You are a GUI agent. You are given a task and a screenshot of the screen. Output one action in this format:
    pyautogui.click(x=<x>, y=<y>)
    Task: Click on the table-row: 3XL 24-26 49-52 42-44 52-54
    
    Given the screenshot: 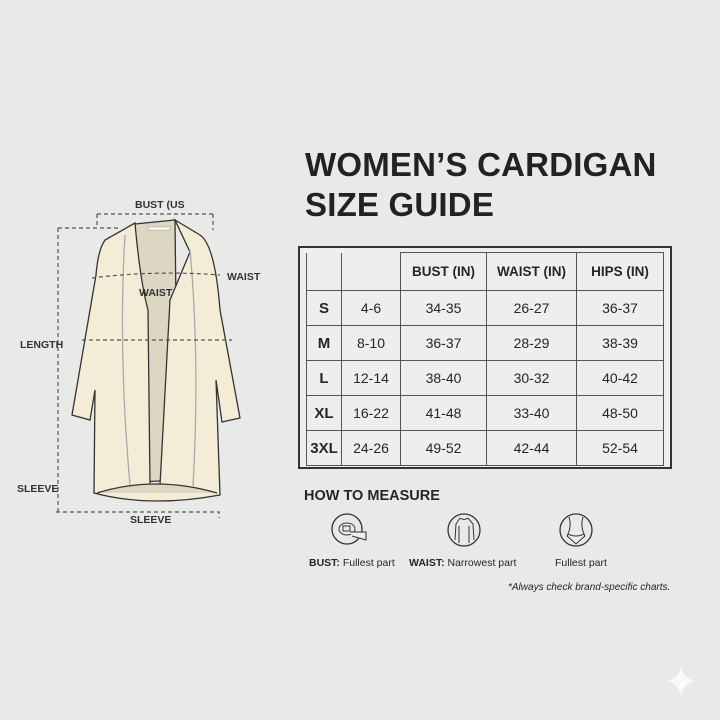 What is the action you would take?
    pyautogui.click(x=485, y=448)
    